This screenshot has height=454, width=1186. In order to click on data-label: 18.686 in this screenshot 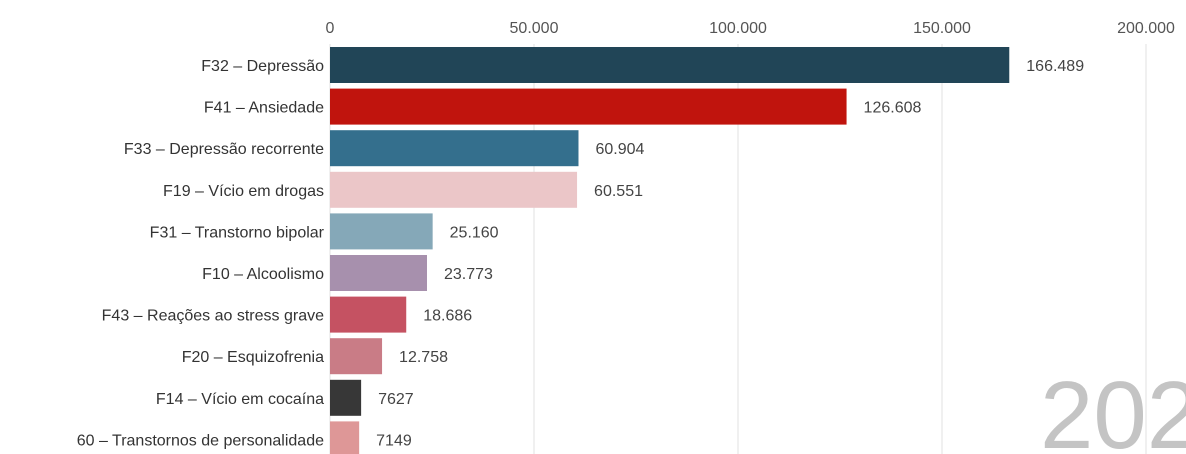, I will do `click(447, 316)`.